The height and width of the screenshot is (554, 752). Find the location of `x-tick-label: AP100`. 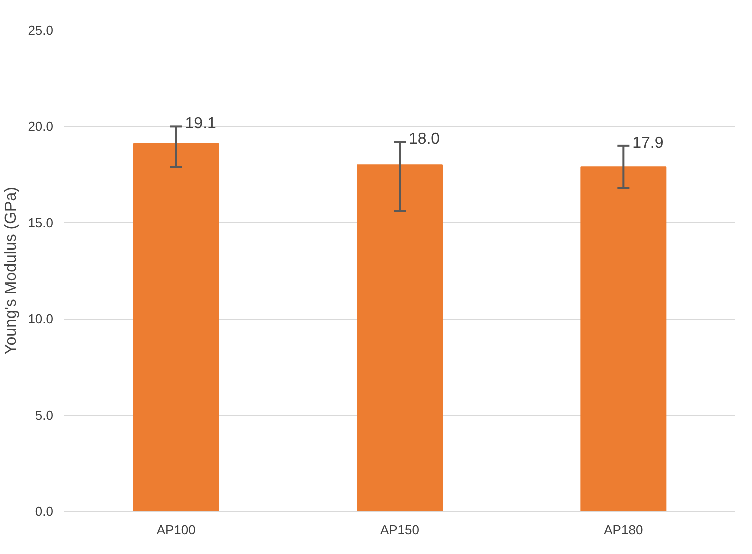

x-tick-label: AP100 is located at coordinates (176, 530).